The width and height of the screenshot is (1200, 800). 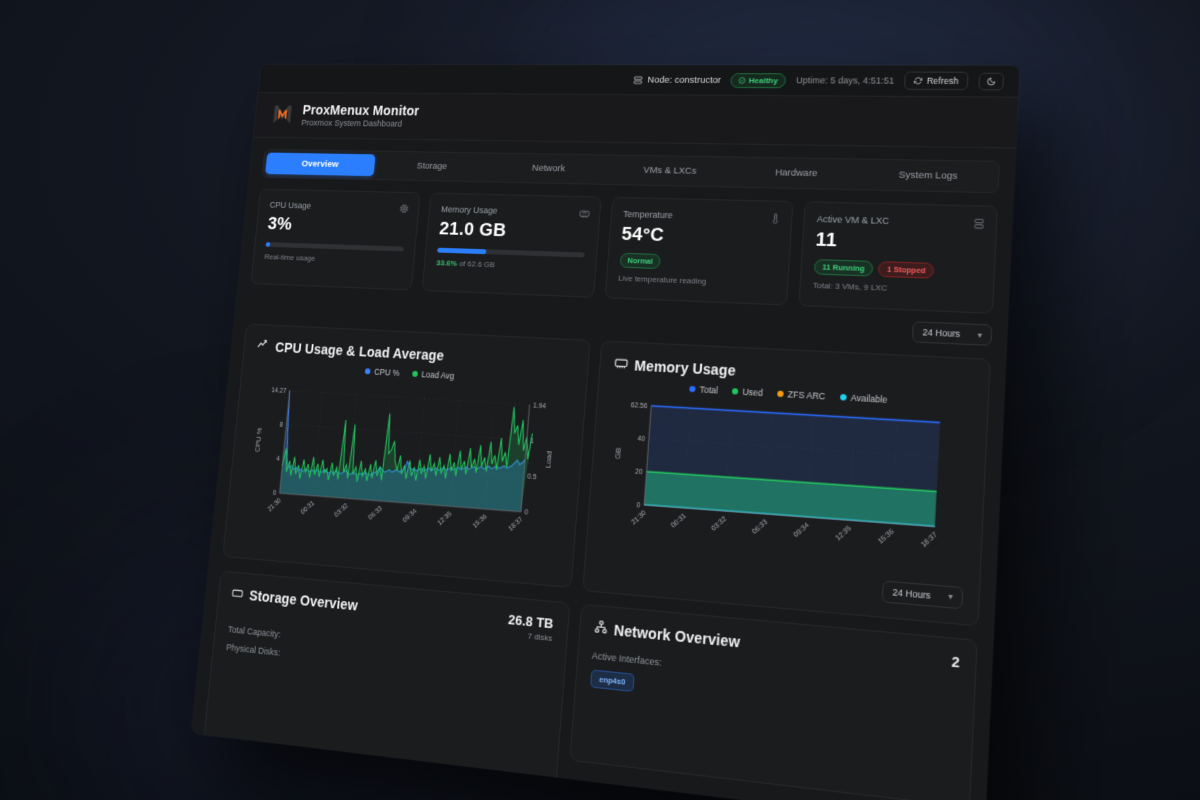 What do you see at coordinates (303, 600) in the screenshot?
I see `storage-title: Storage Overview` at bounding box center [303, 600].